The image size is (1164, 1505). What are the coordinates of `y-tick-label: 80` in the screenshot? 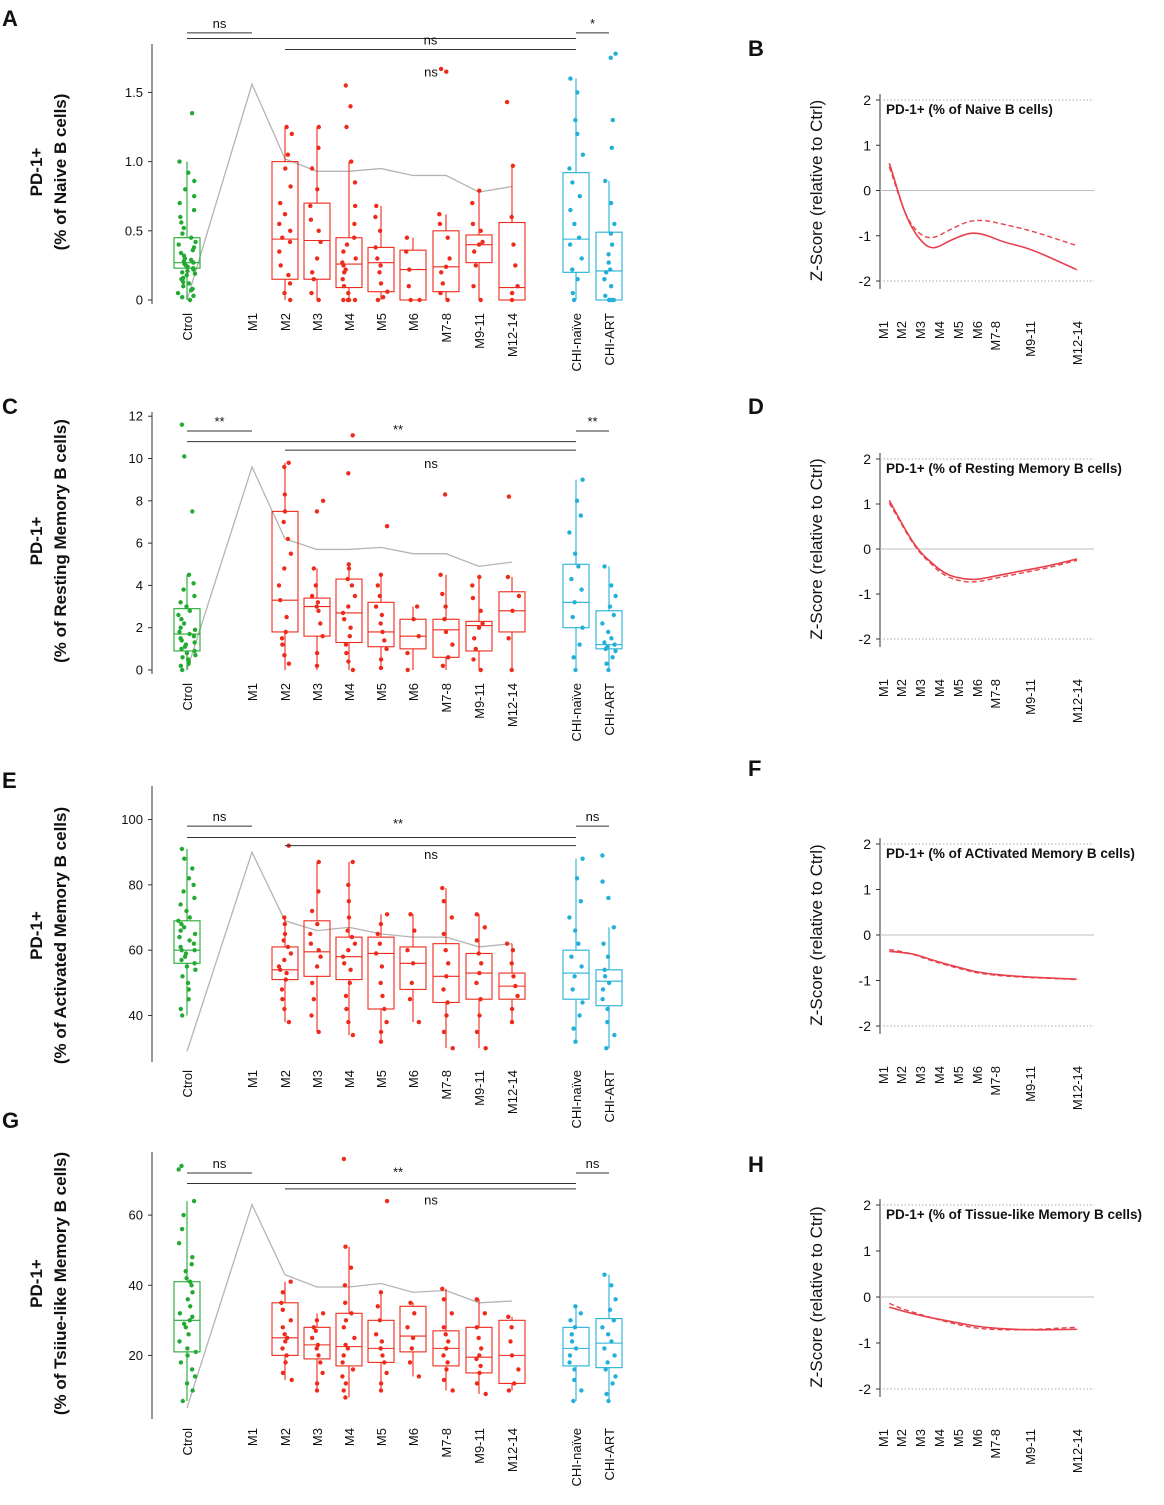 It's located at (136, 884).